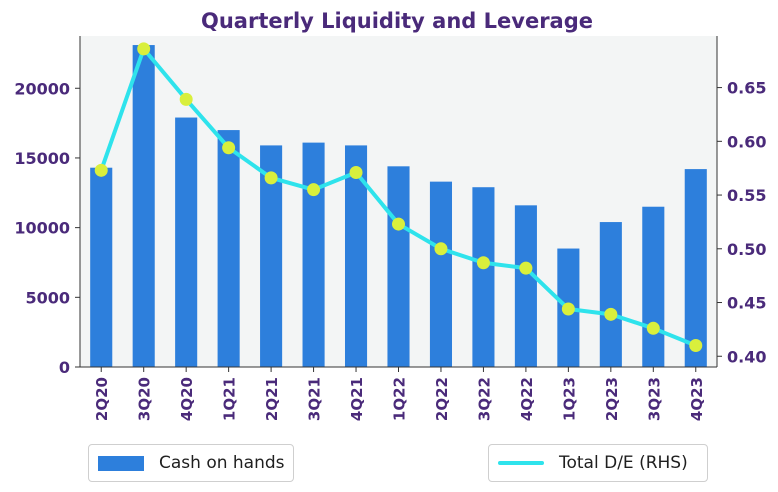 The width and height of the screenshot is (778, 492). I want to click on bar-3Q22, so click(483, 277).